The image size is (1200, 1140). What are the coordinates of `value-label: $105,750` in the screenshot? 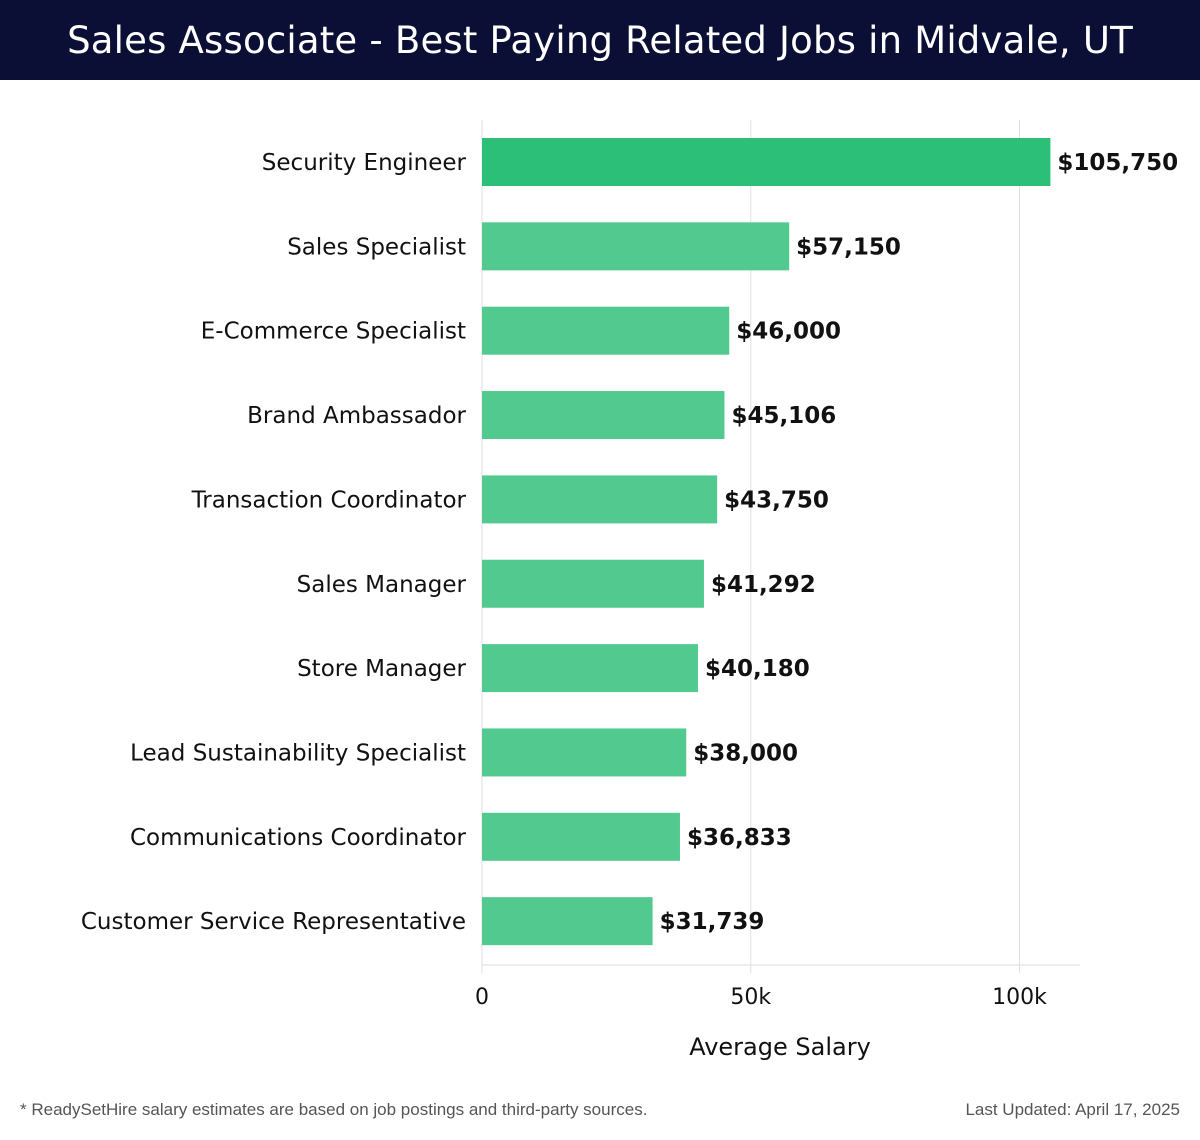 It's located at (1117, 163).